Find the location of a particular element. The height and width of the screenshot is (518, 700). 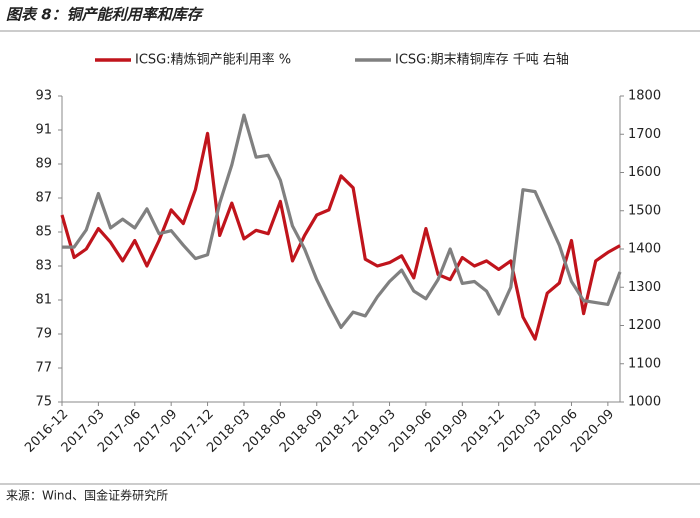

y-tick-label: 85 is located at coordinates (43, 232).